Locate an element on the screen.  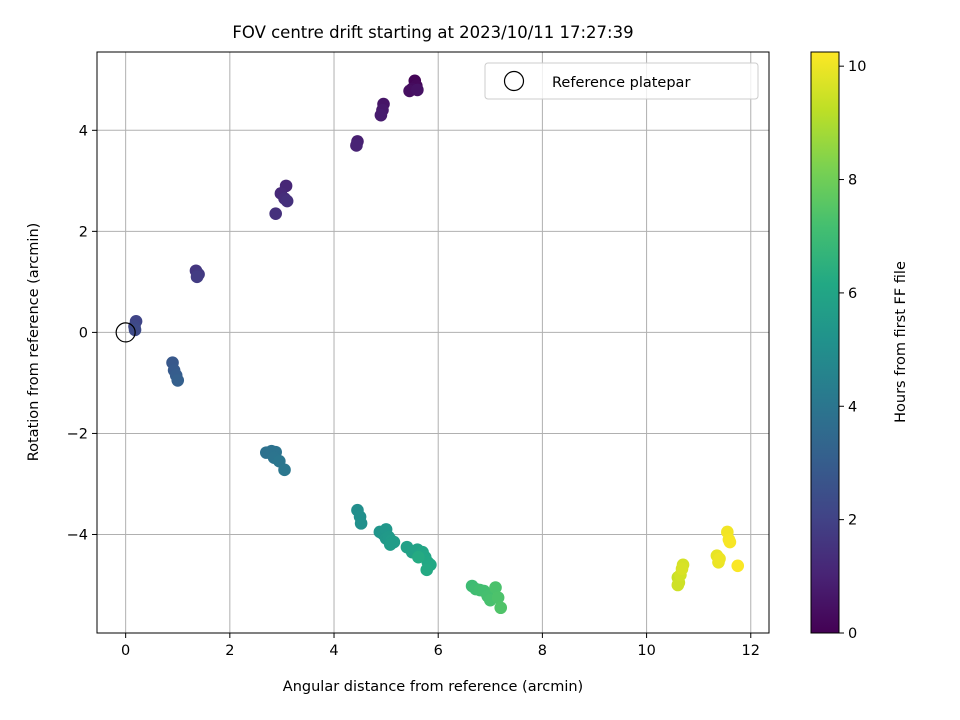
reference-marker is located at coordinates (125, 332).